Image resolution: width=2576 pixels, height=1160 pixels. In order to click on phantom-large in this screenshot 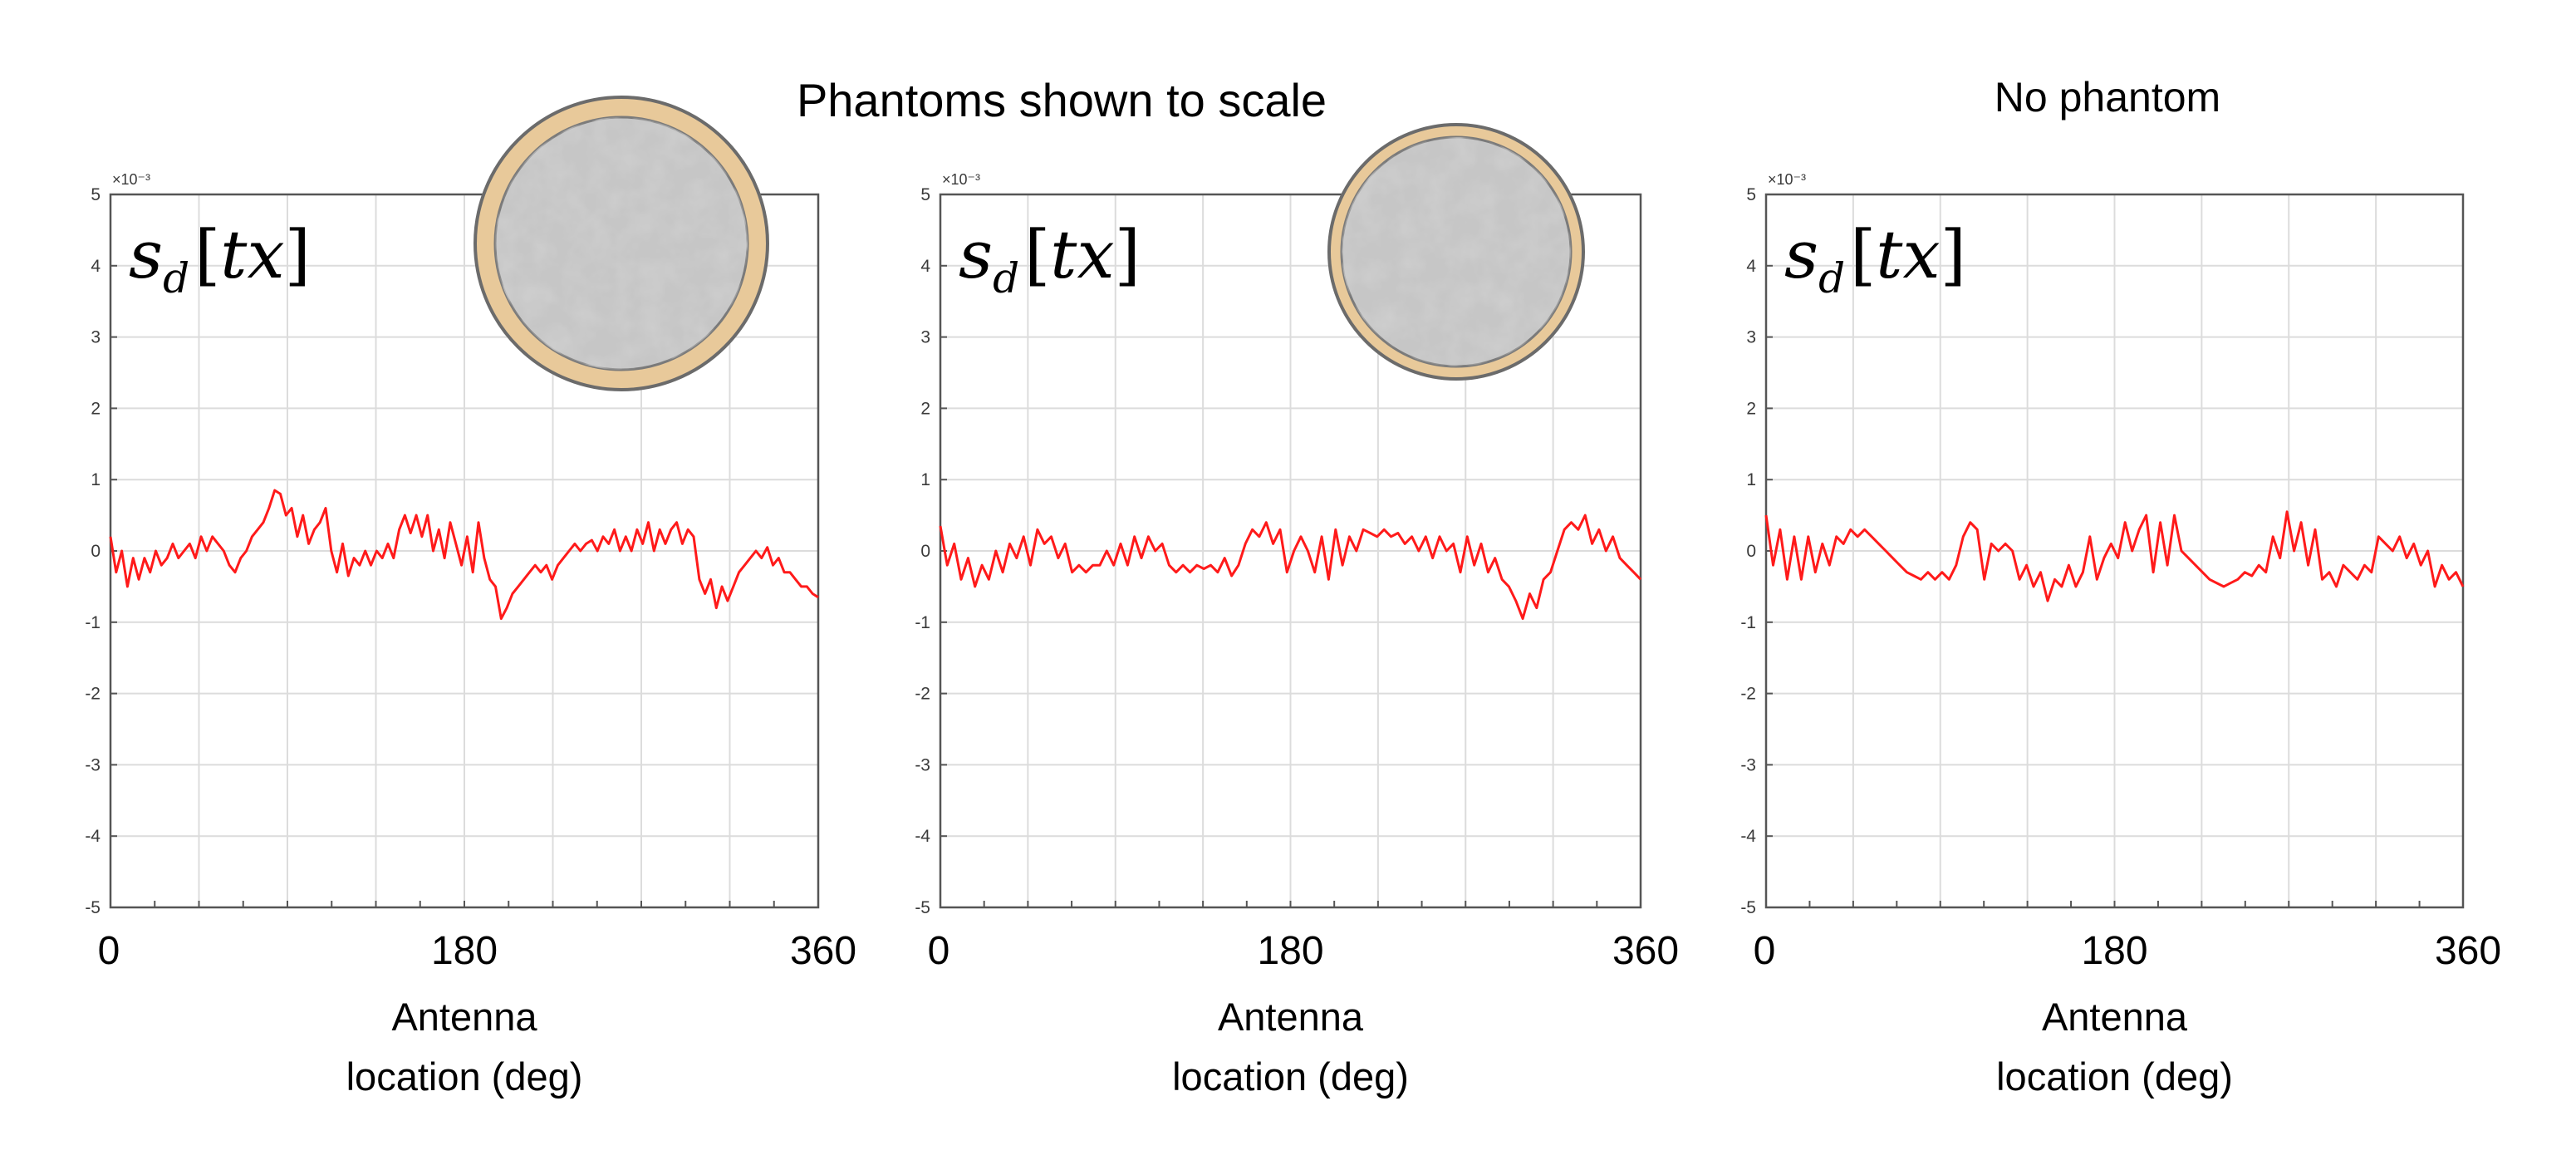, I will do `click(621, 243)`.